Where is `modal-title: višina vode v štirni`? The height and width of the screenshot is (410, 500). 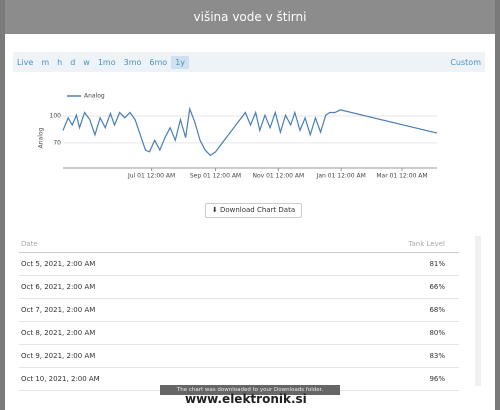 modal-title: višina vode v štirni is located at coordinates (250, 17).